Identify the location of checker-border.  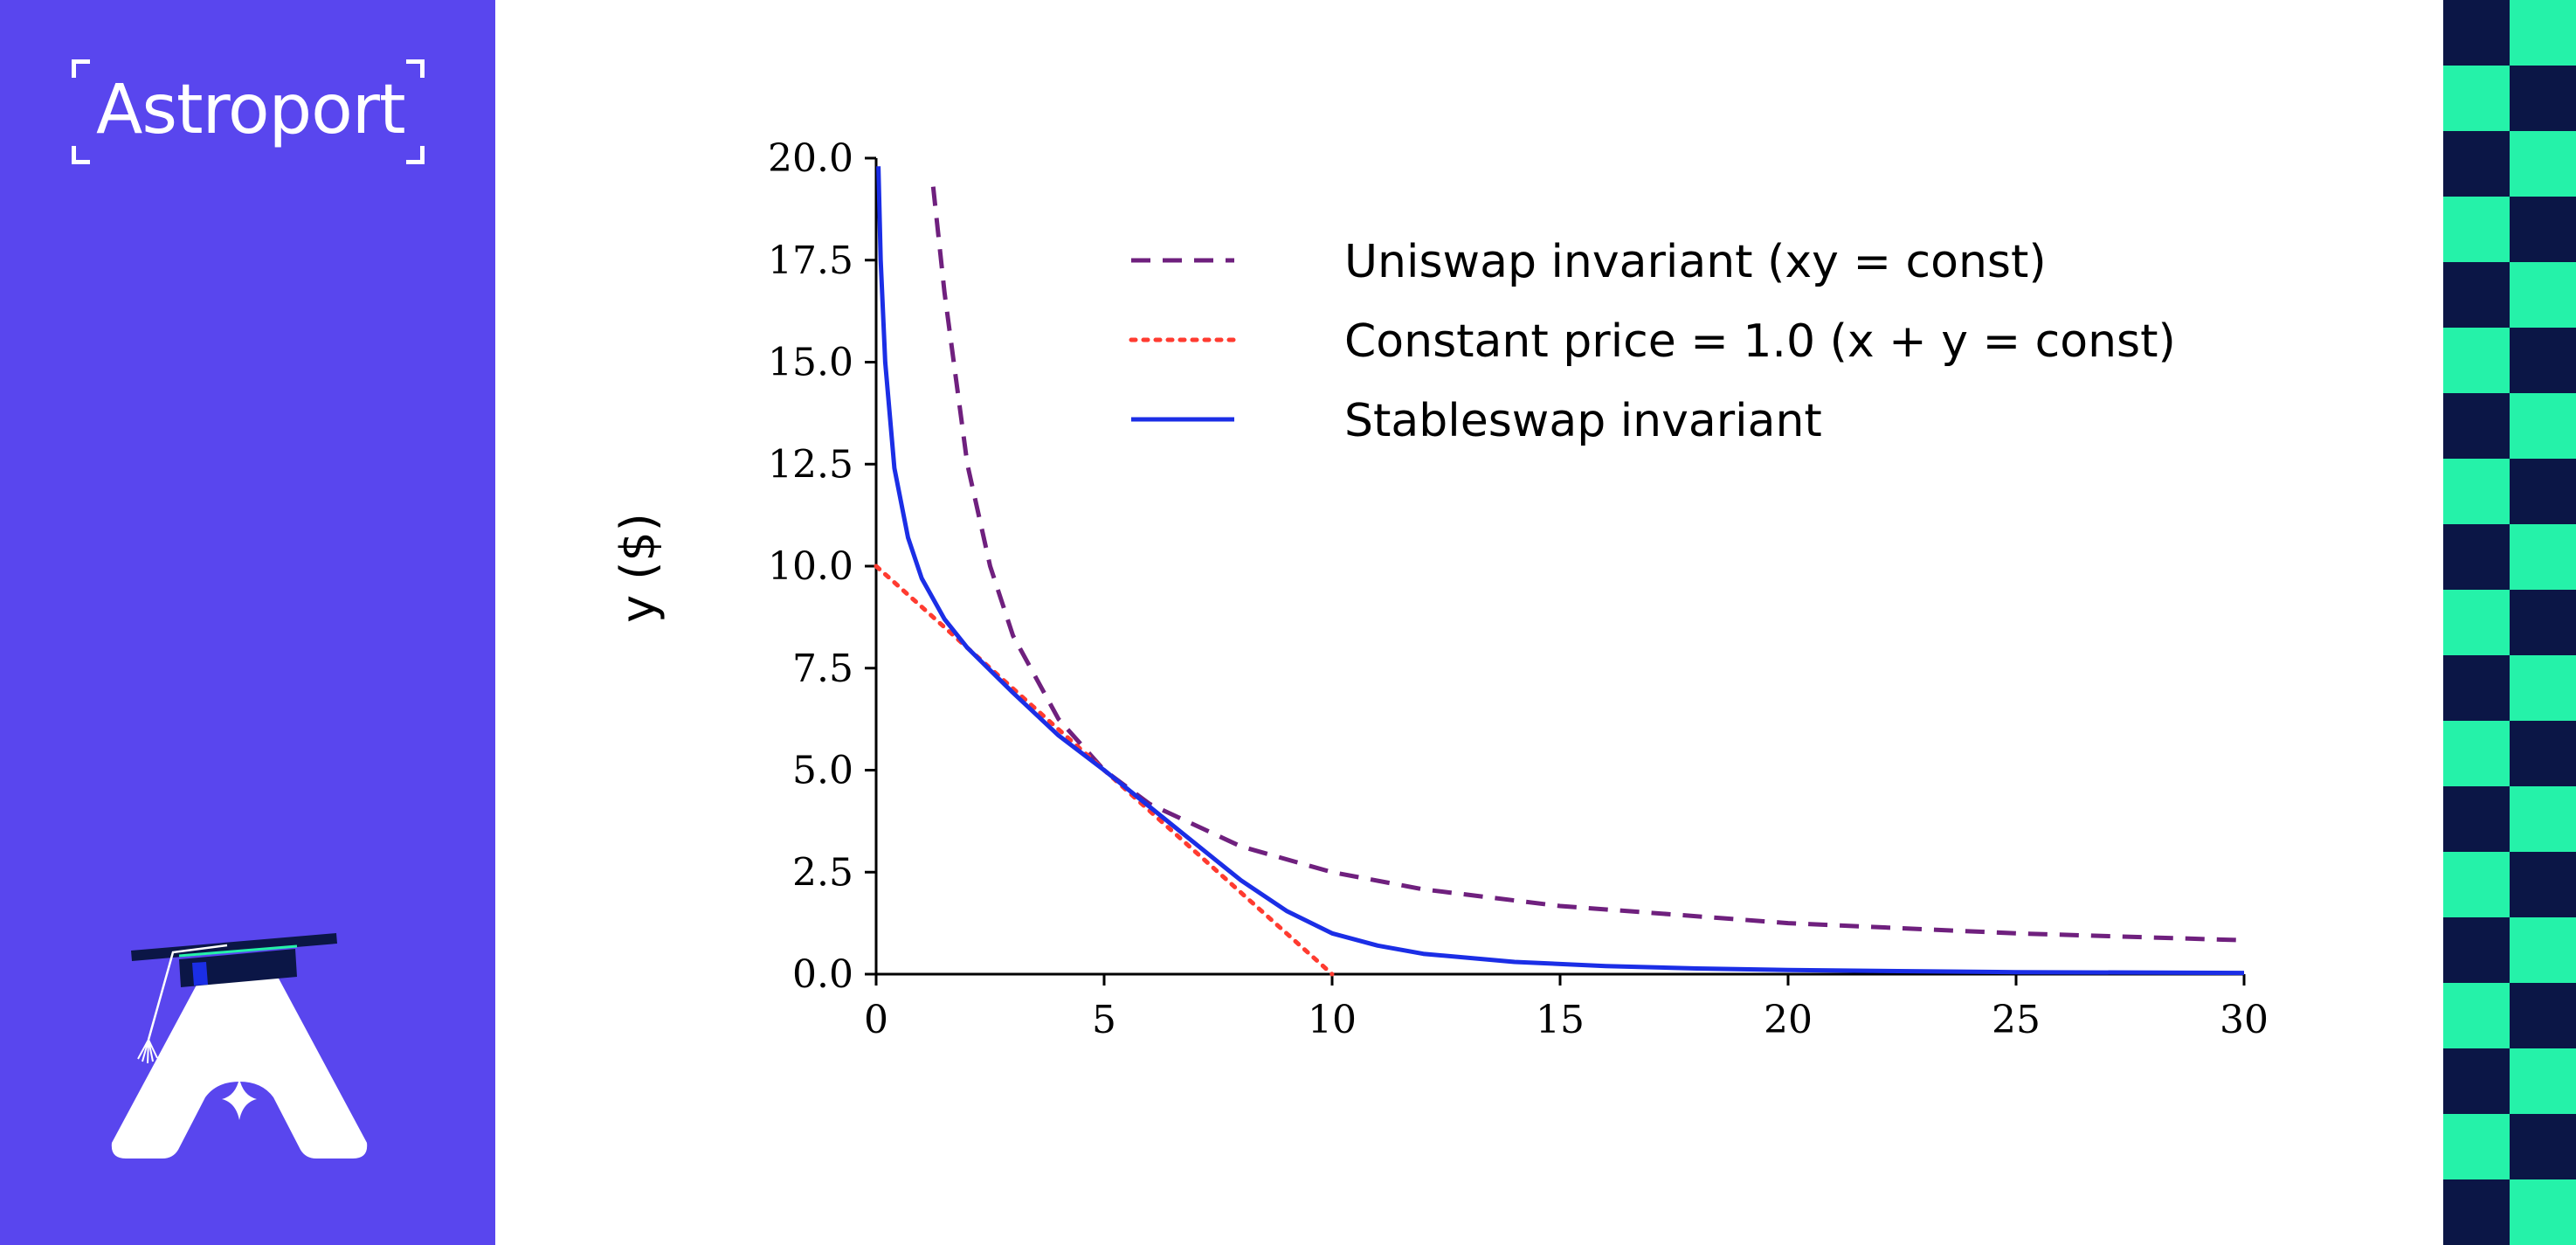
(2509, 622).